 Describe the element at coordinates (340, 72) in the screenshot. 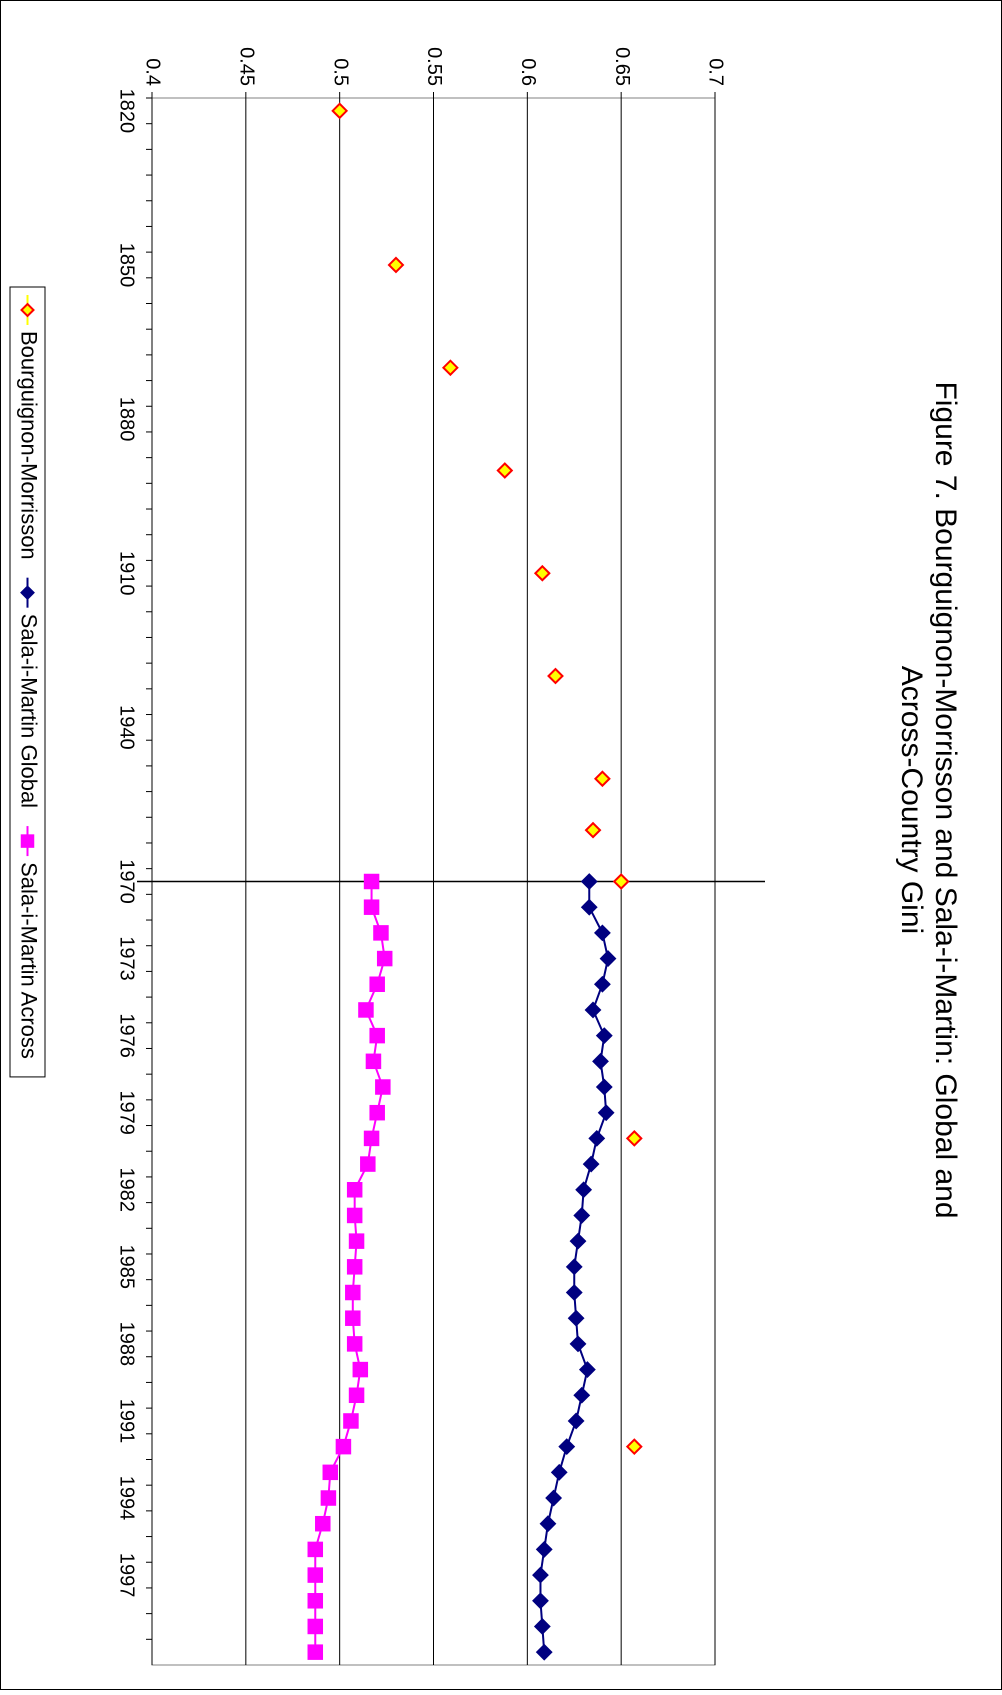

I see `y-tick-label: 0.5` at that location.